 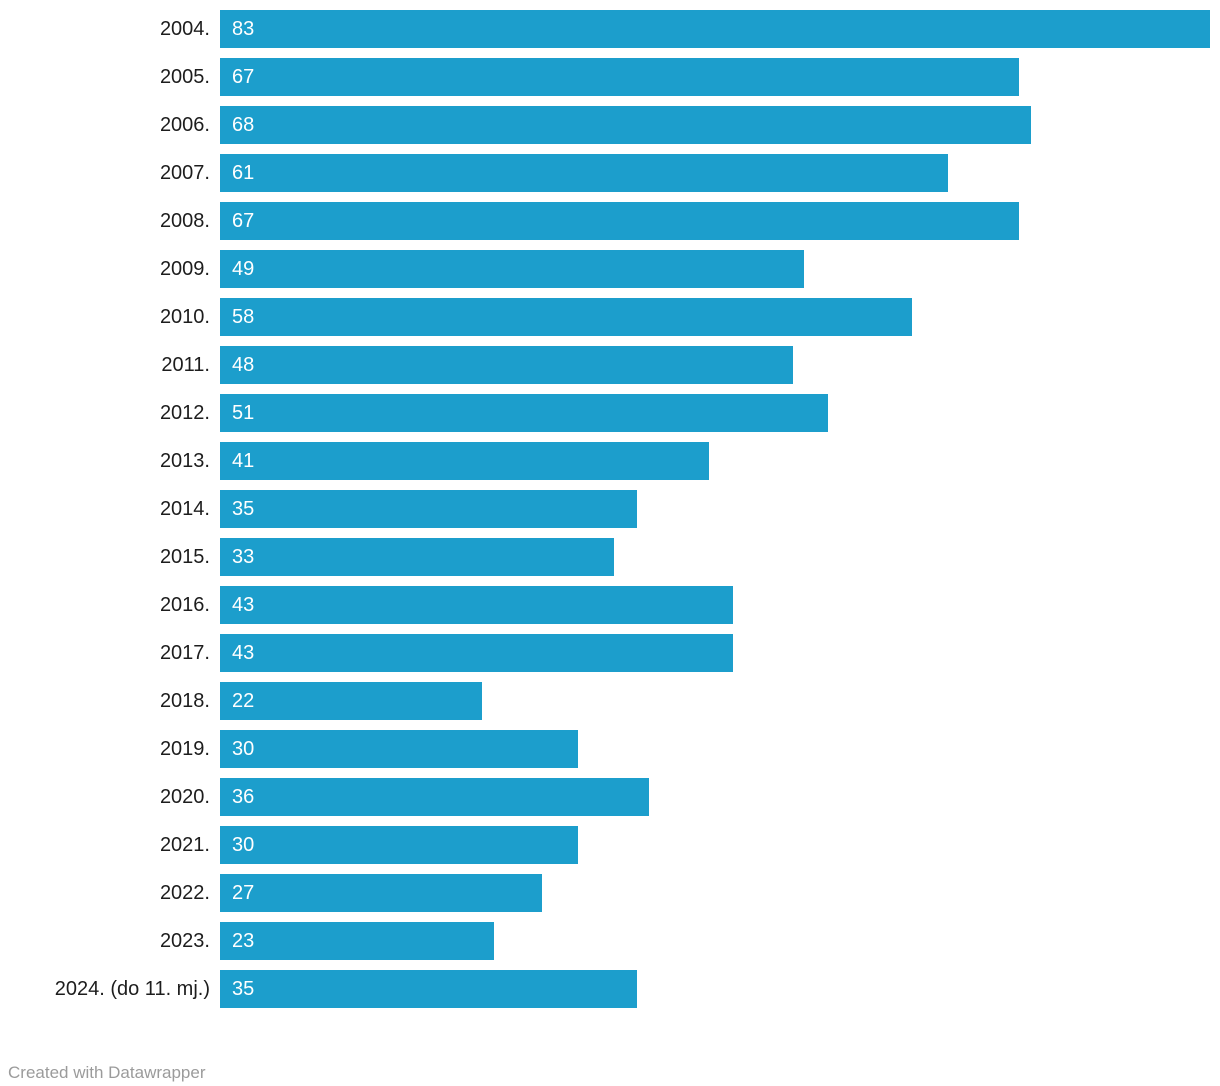 What do you see at coordinates (243, 365) in the screenshot?
I see `value-label: 48` at bounding box center [243, 365].